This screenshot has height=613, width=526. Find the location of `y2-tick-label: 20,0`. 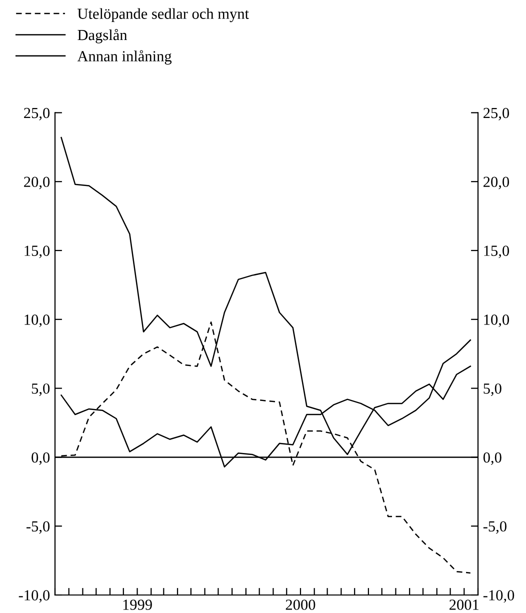

y2-tick-label: 20,0 is located at coordinates (497, 183).